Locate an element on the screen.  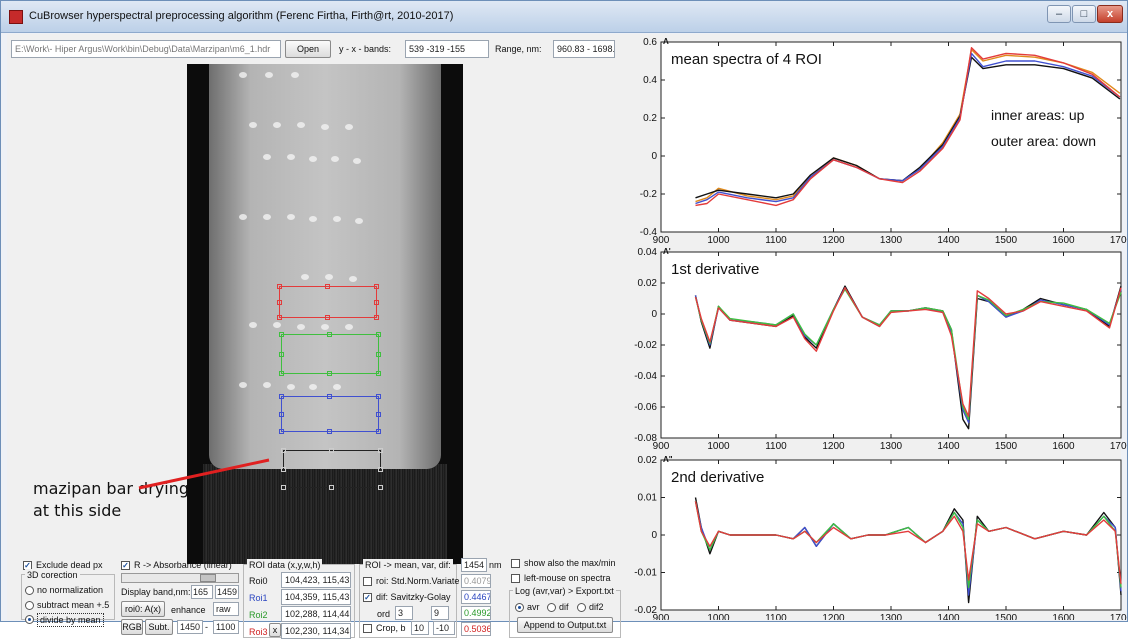
roi3-field: 102,230, 114,34 is located at coordinates (316, 631).